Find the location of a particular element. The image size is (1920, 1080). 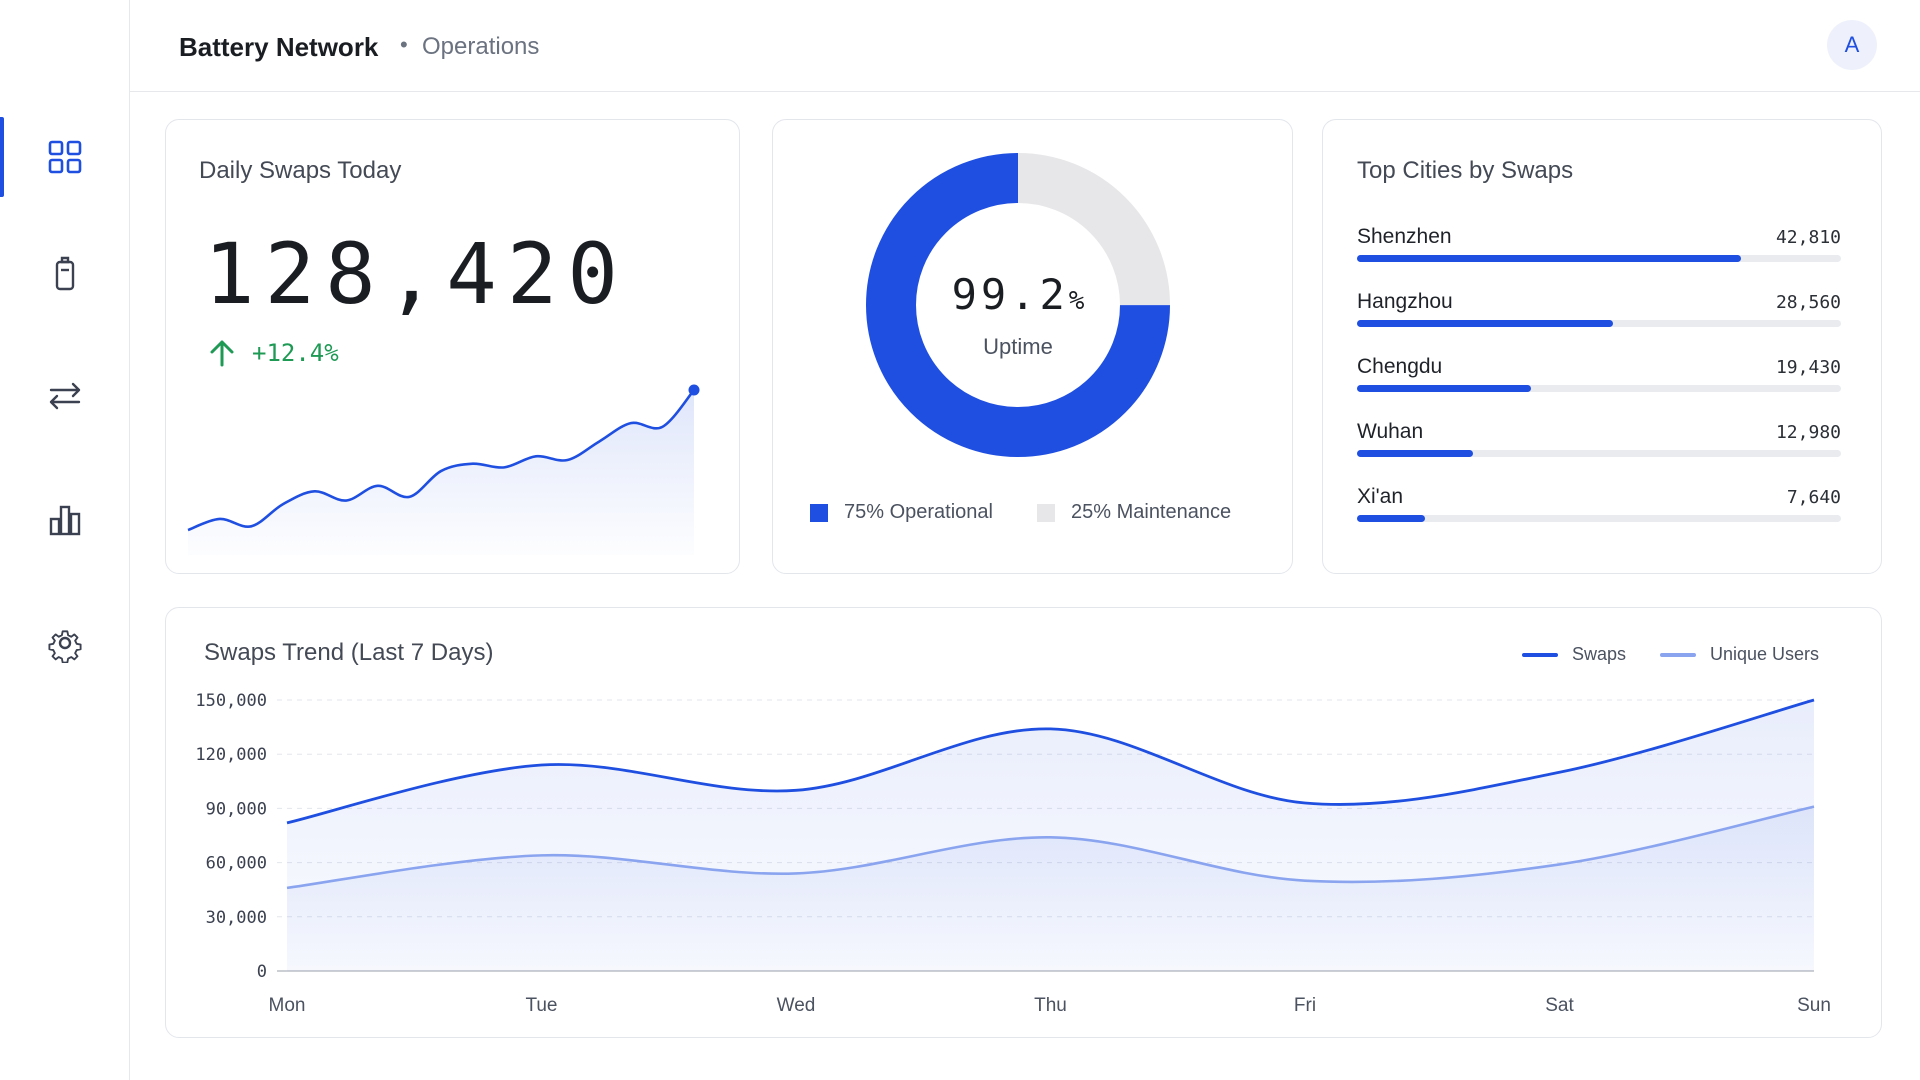

city-name: Shenzhen is located at coordinates (1404, 236).